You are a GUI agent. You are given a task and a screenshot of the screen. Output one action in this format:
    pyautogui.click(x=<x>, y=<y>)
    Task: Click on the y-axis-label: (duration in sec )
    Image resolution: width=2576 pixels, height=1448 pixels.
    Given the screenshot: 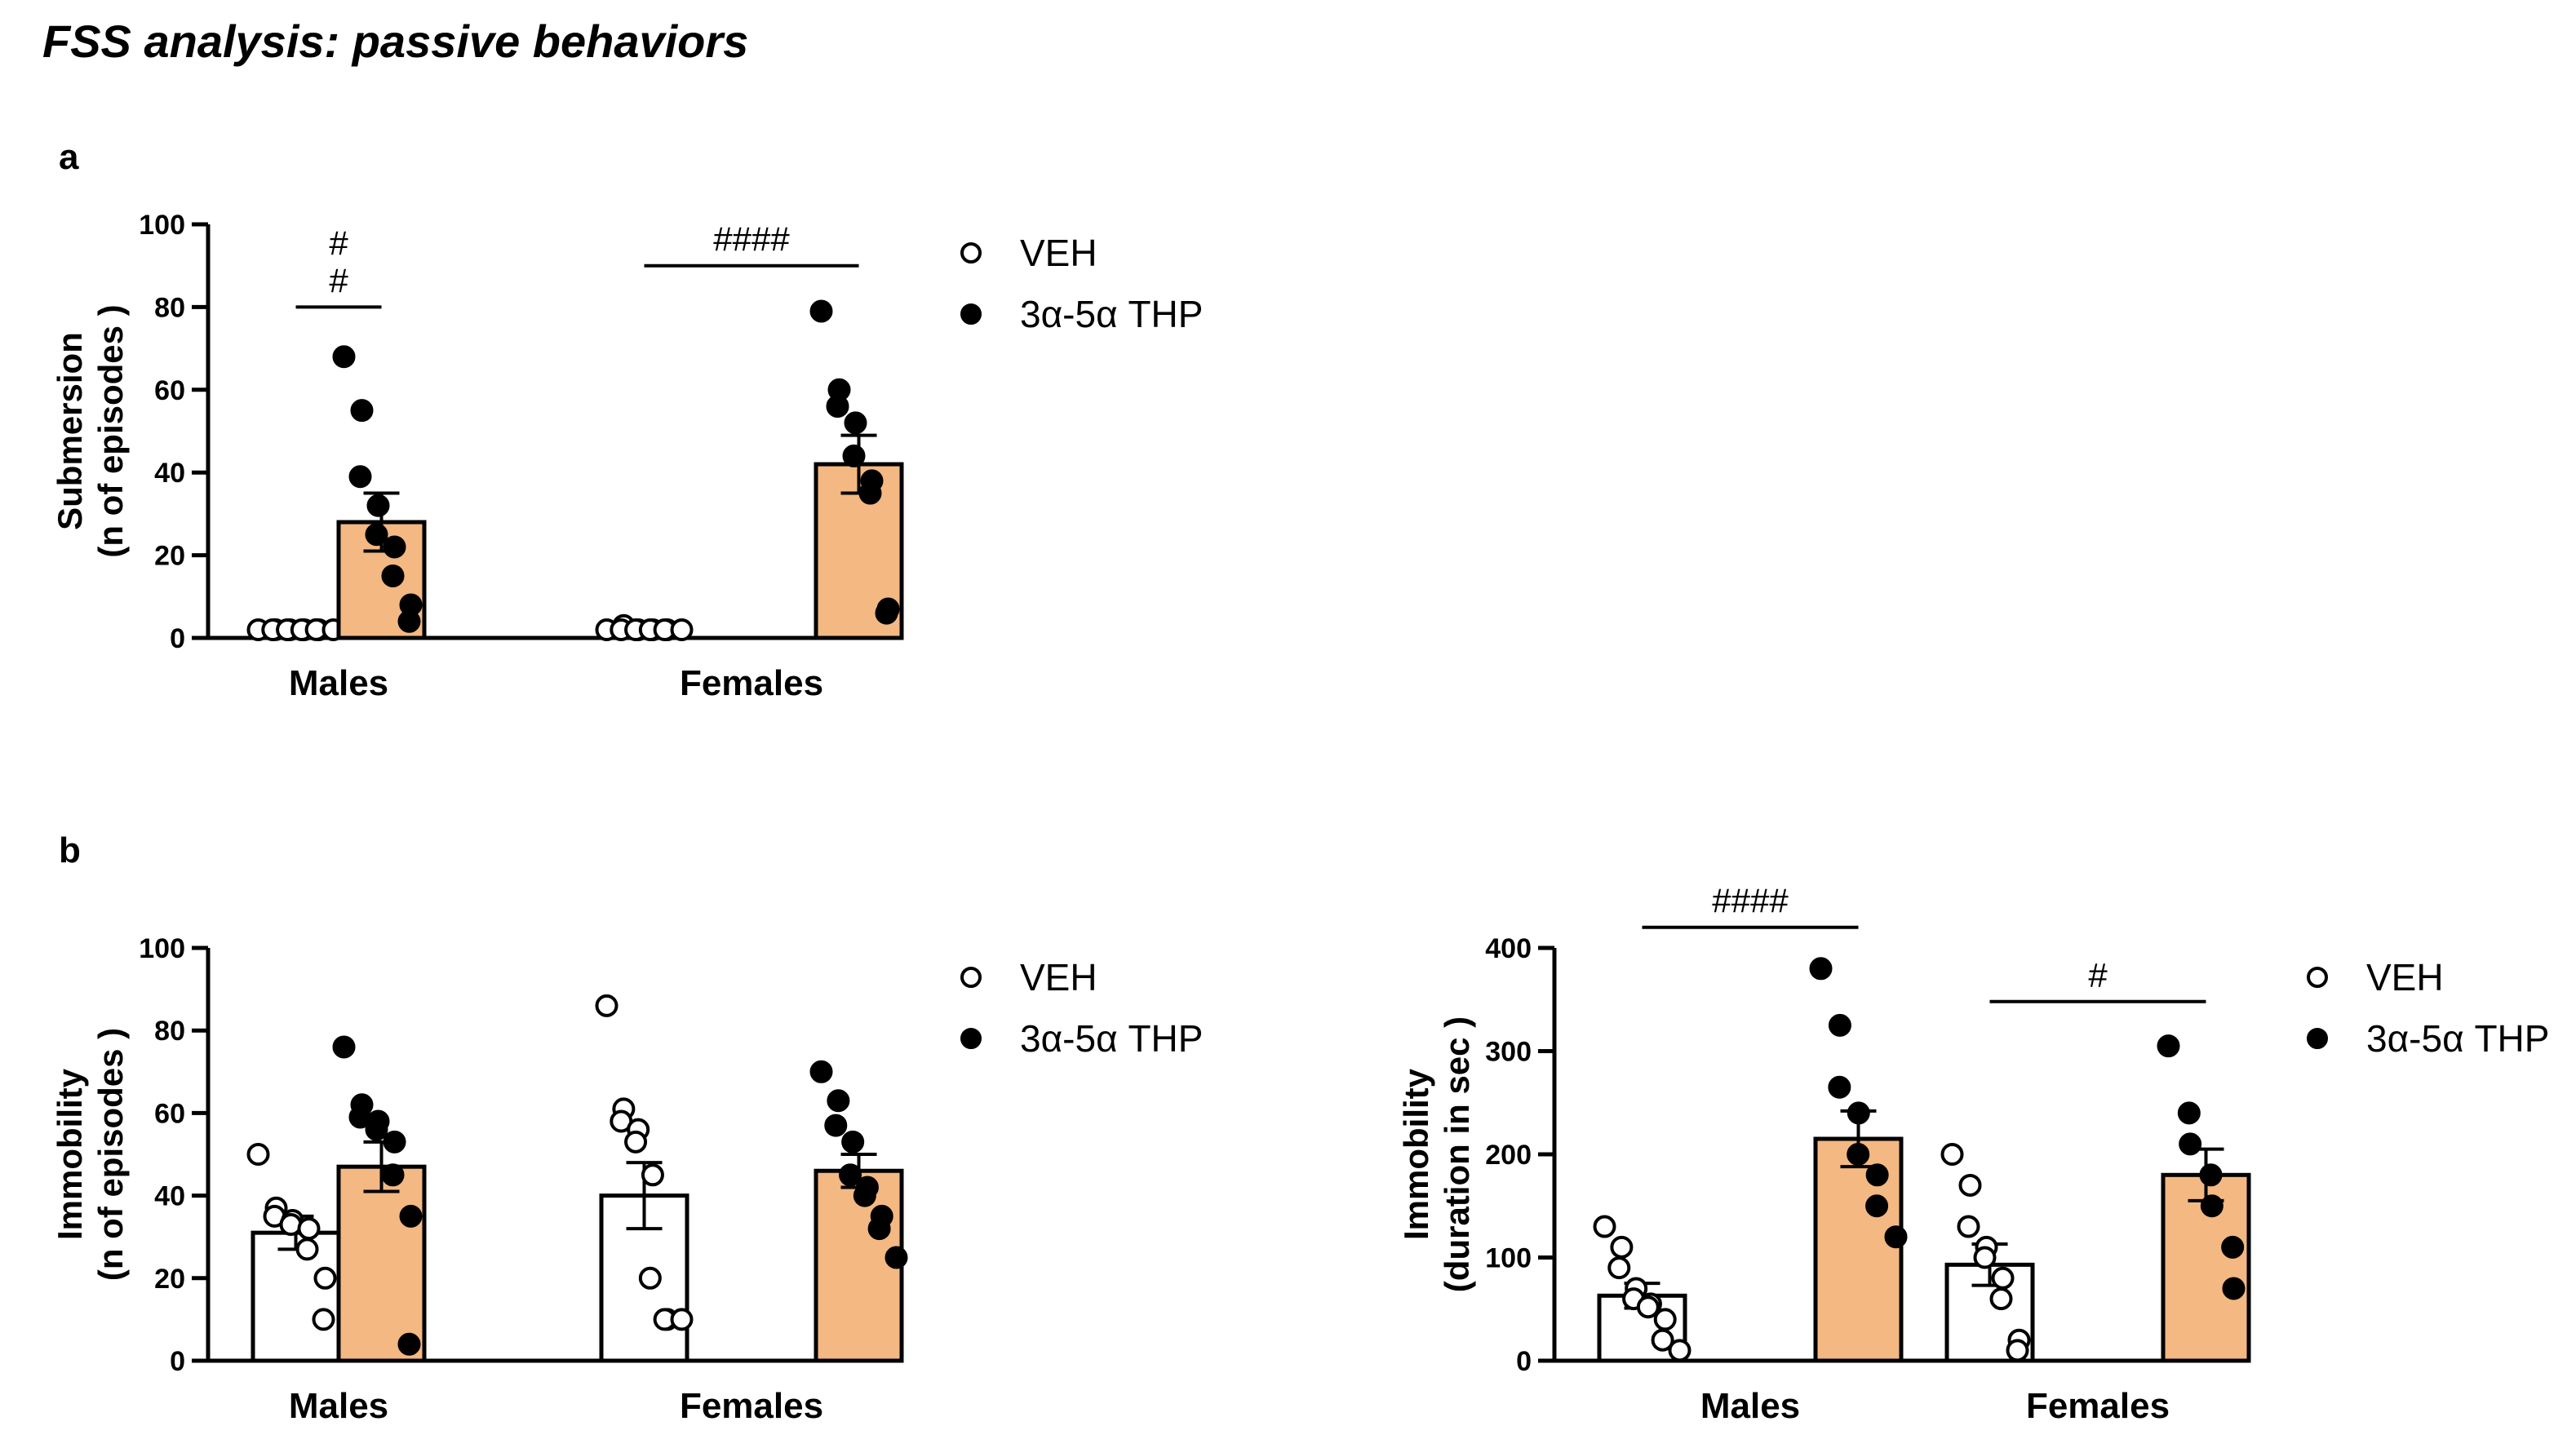 What is the action you would take?
    pyautogui.click(x=1457, y=1154)
    